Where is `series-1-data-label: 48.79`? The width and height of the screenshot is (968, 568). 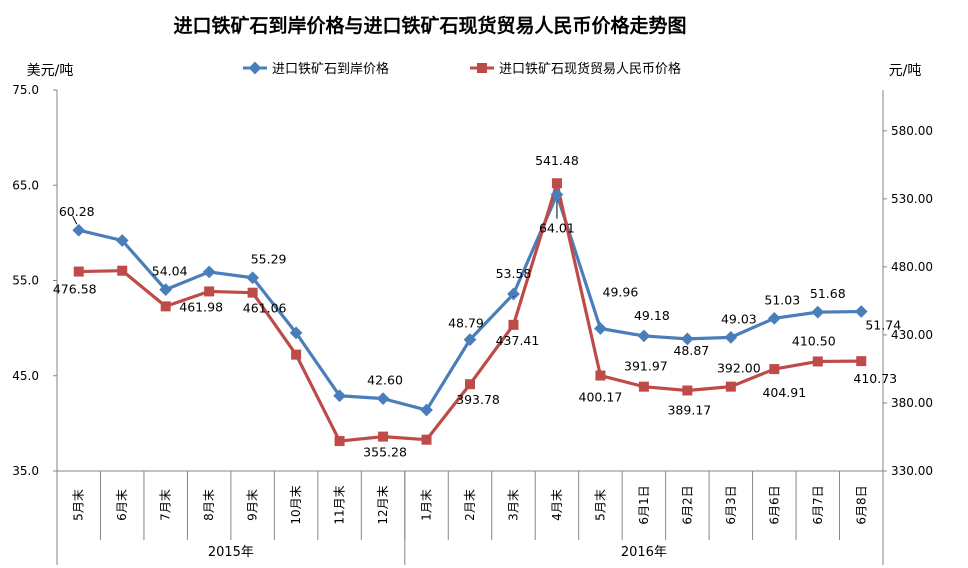
series-1-data-label: 48.79 is located at coordinates (466, 323).